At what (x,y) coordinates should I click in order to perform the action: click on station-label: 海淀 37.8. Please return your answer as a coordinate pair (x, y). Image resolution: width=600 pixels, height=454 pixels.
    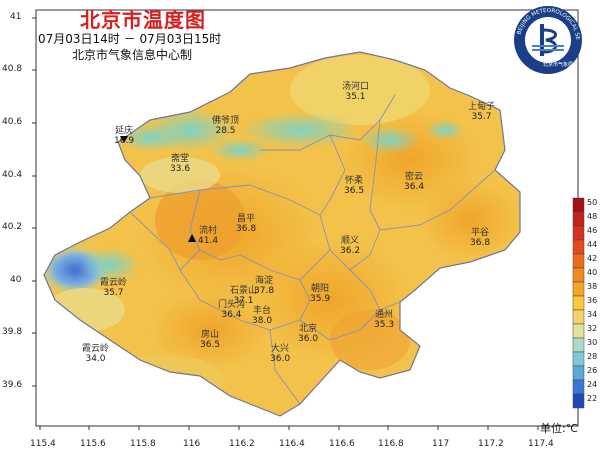
    Looking at the image, I should click on (264, 286).